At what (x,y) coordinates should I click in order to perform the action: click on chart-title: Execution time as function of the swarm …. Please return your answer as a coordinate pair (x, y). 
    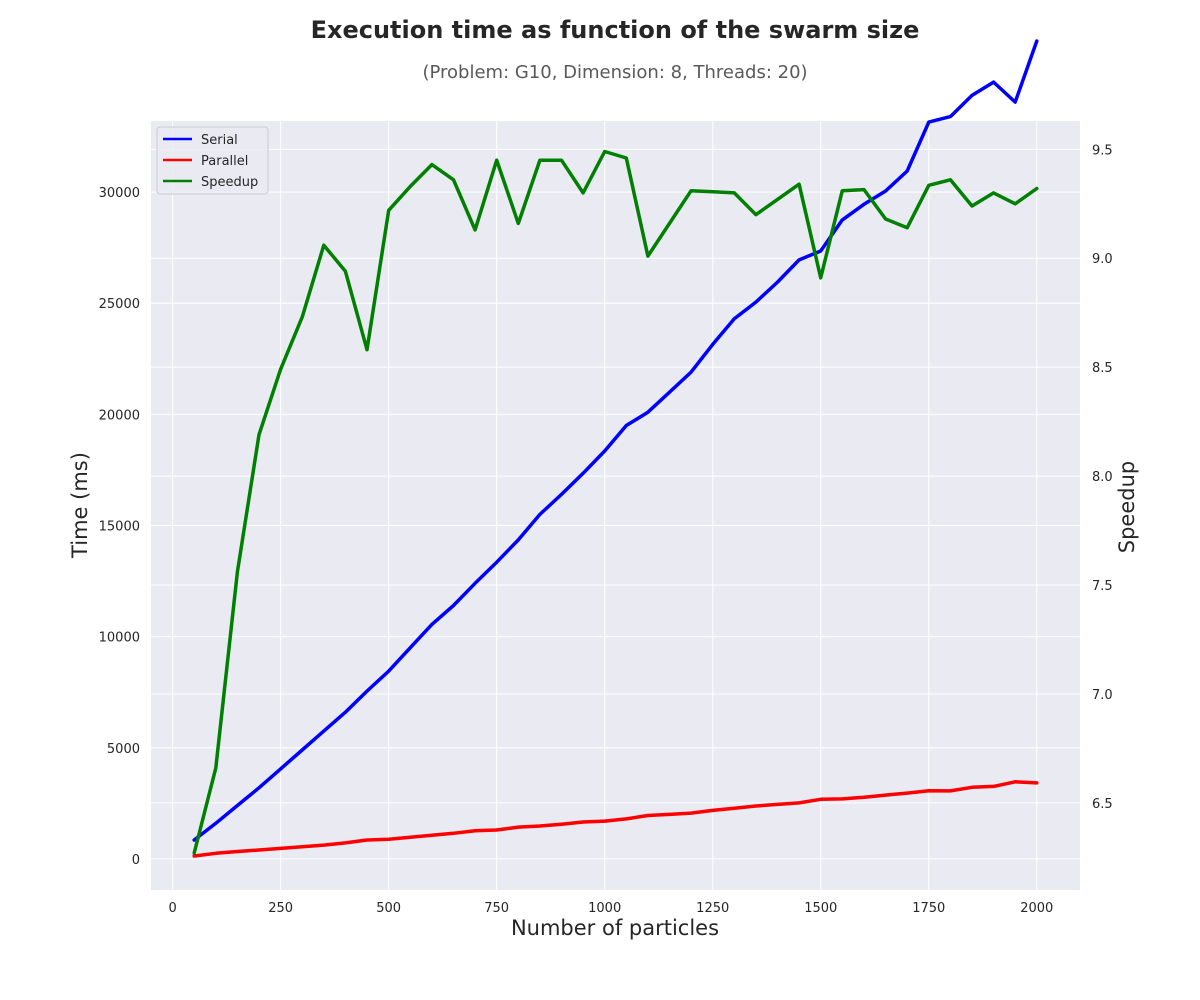
    Looking at the image, I should click on (615, 30).